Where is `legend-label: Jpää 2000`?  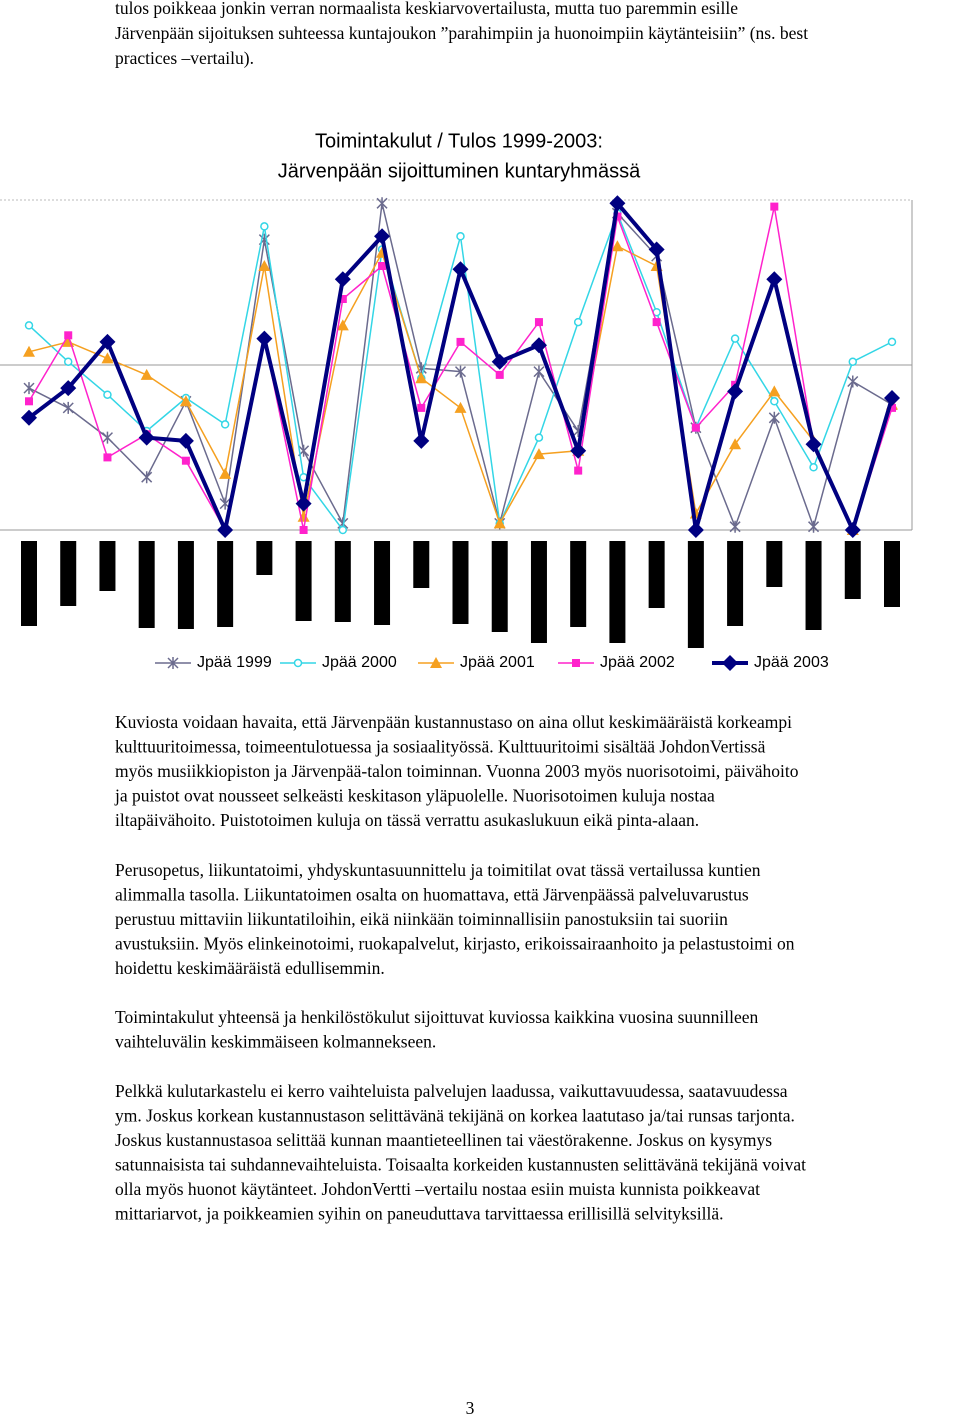 legend-label: Jpää 2000 is located at coordinates (359, 662).